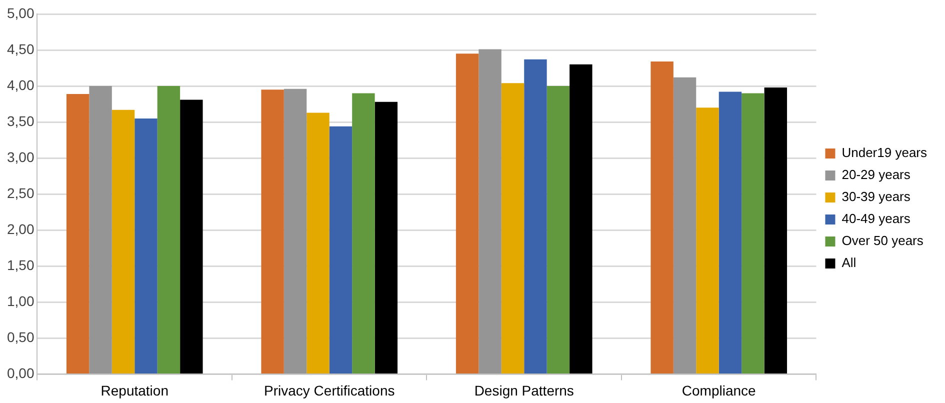 The height and width of the screenshot is (403, 945). I want to click on y-tick-label: 4,50, so click(20, 48).